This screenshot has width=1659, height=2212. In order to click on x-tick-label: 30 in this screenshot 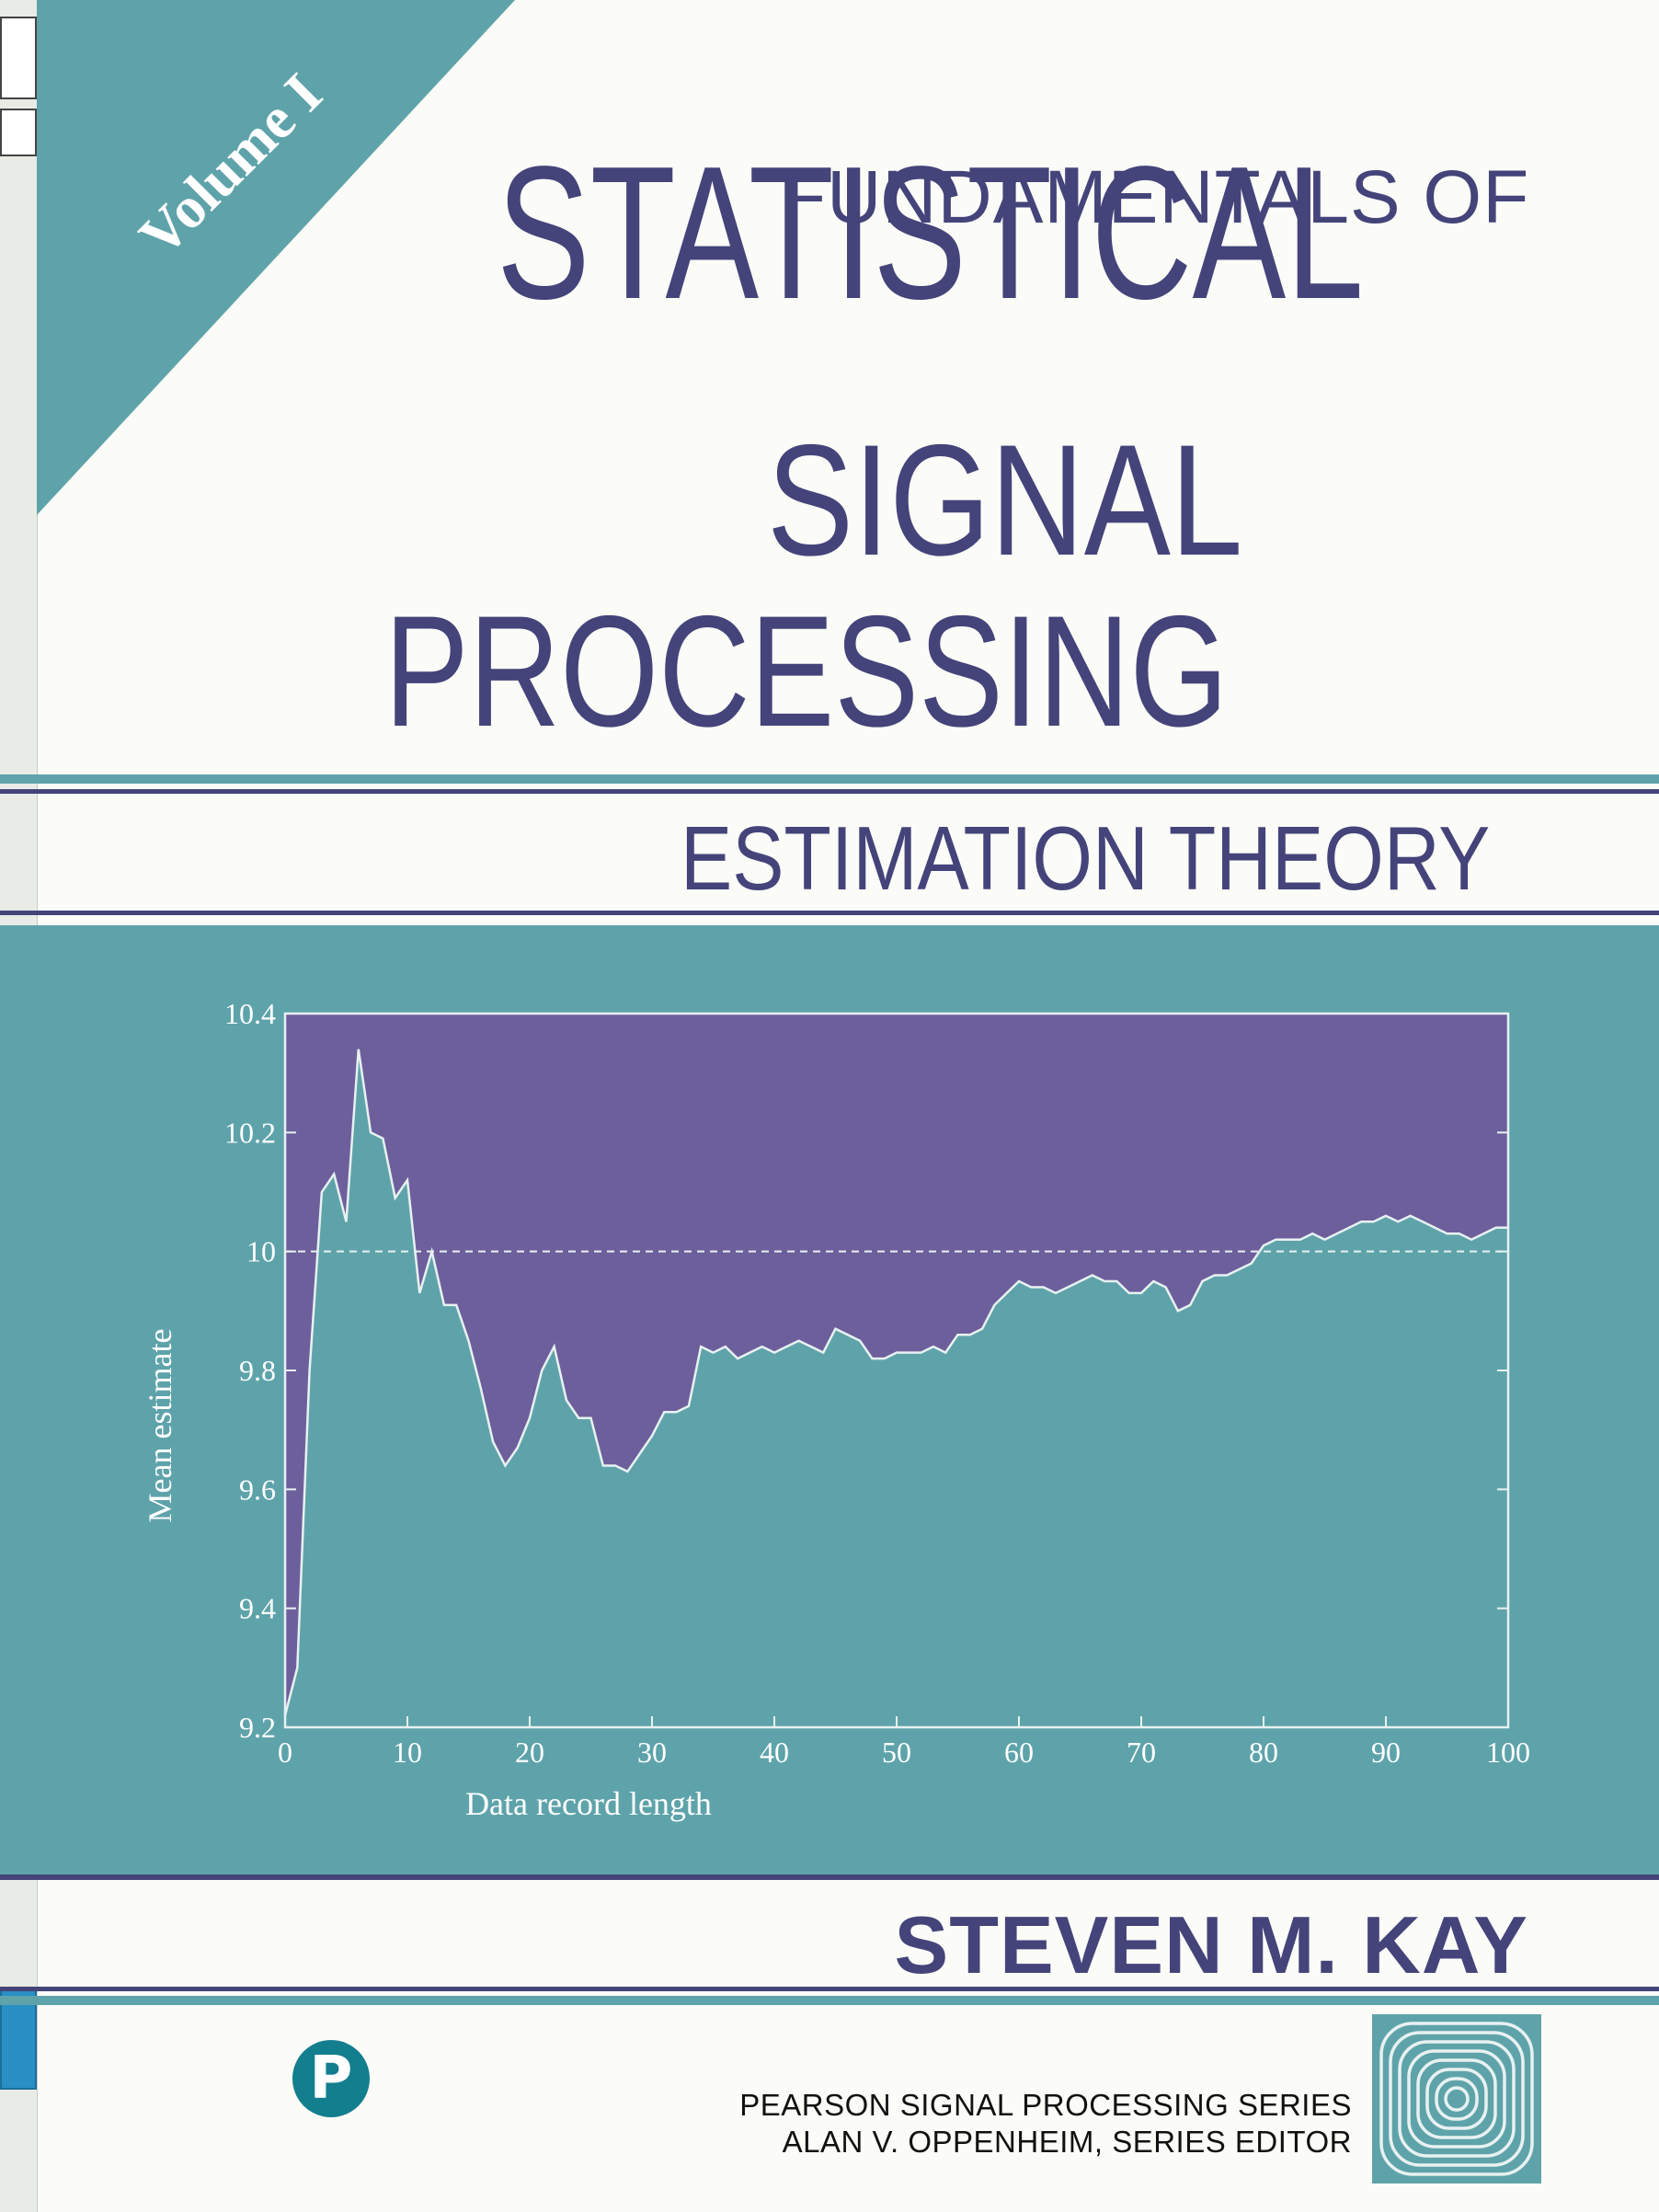, I will do `click(652, 1753)`.